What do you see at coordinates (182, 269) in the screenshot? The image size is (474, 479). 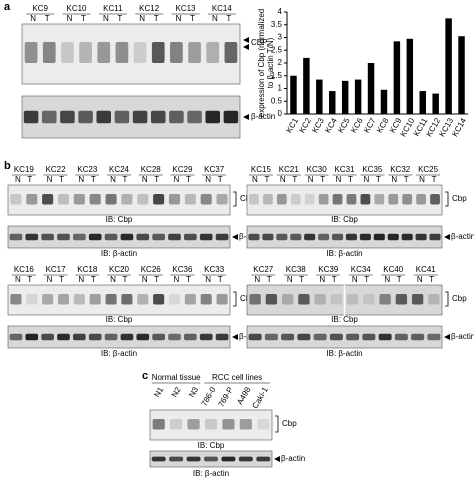 I see `sample-label: KC36` at bounding box center [182, 269].